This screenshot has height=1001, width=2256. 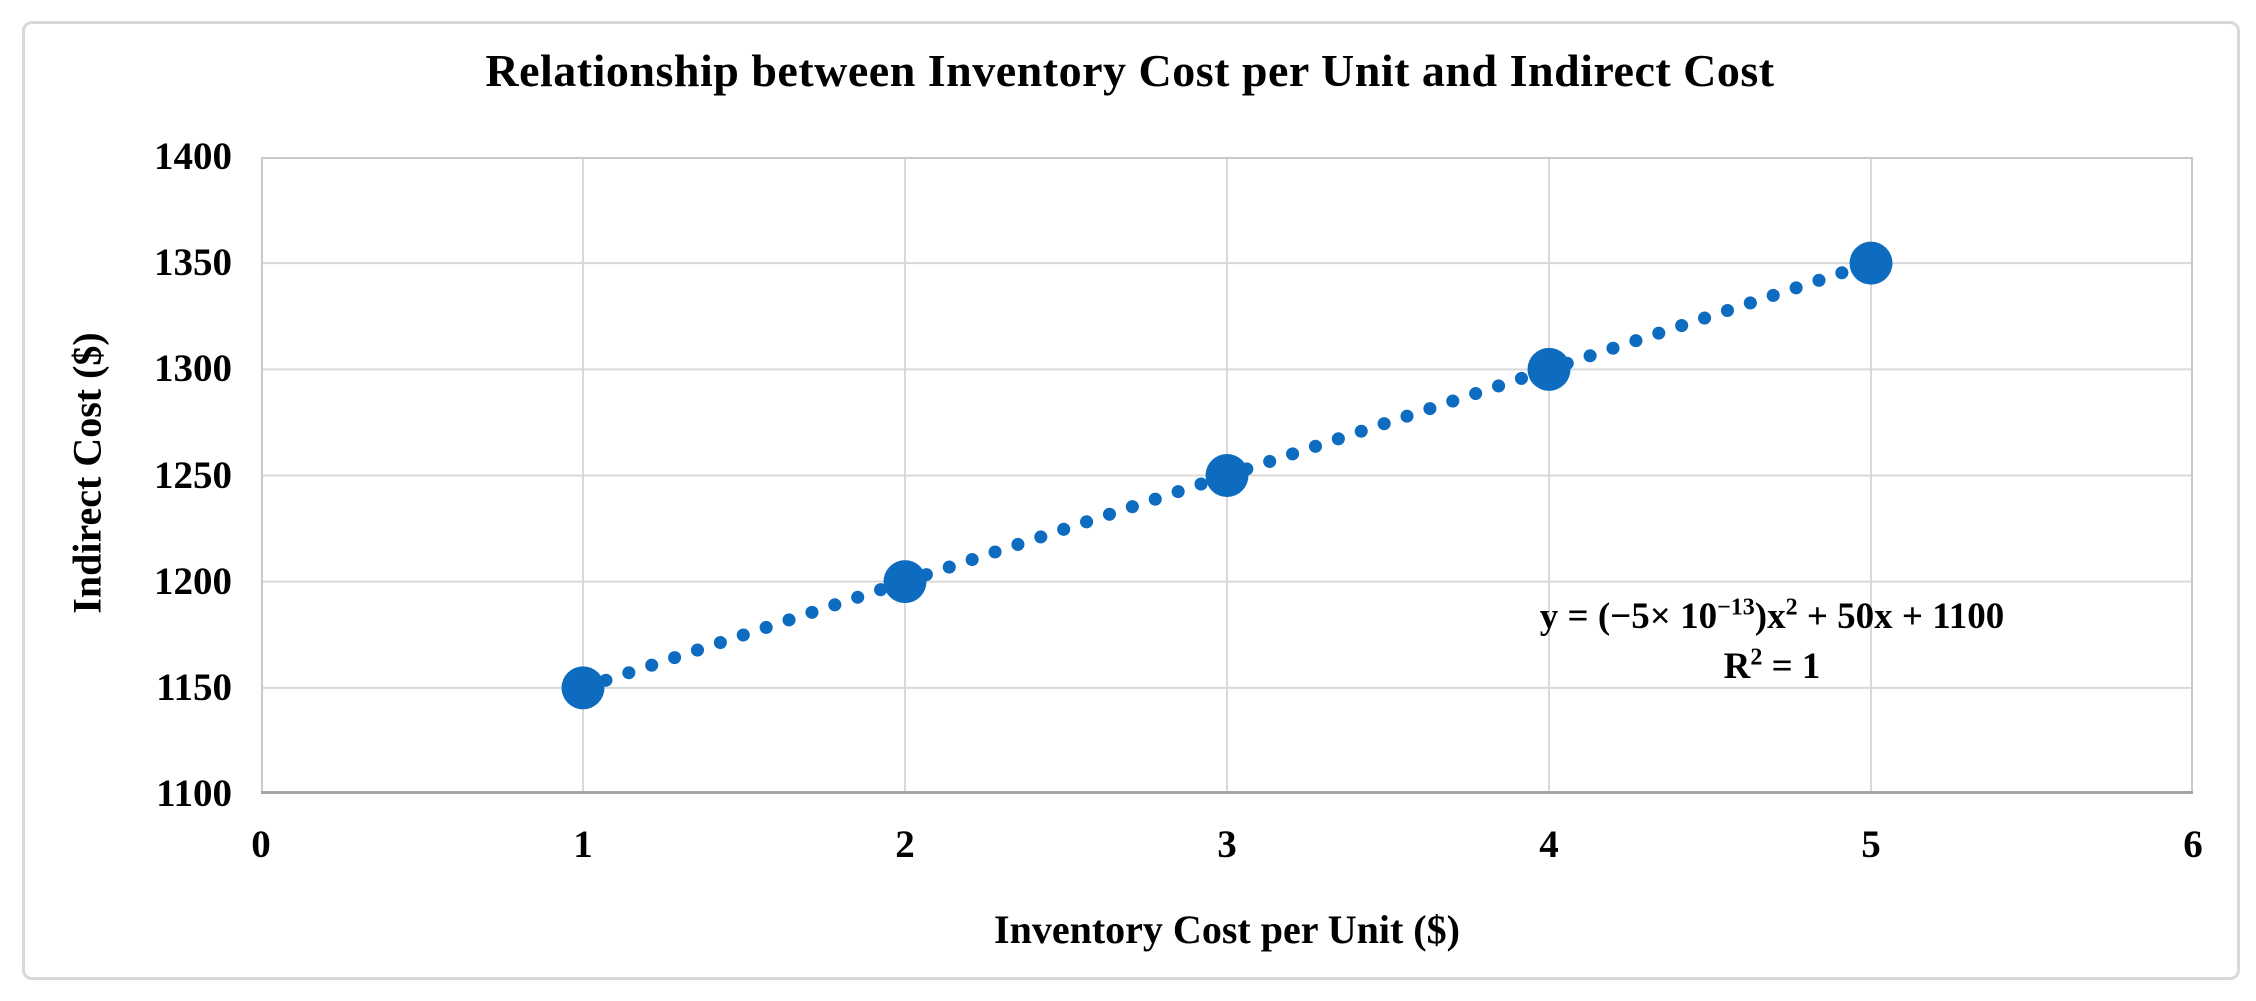 I want to click on x-tick-label: 5, so click(x=1871, y=844).